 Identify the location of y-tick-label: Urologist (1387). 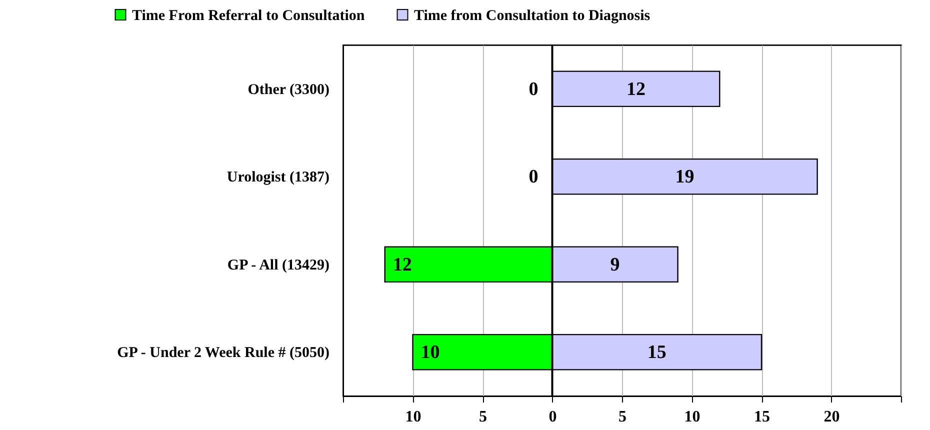
(278, 178).